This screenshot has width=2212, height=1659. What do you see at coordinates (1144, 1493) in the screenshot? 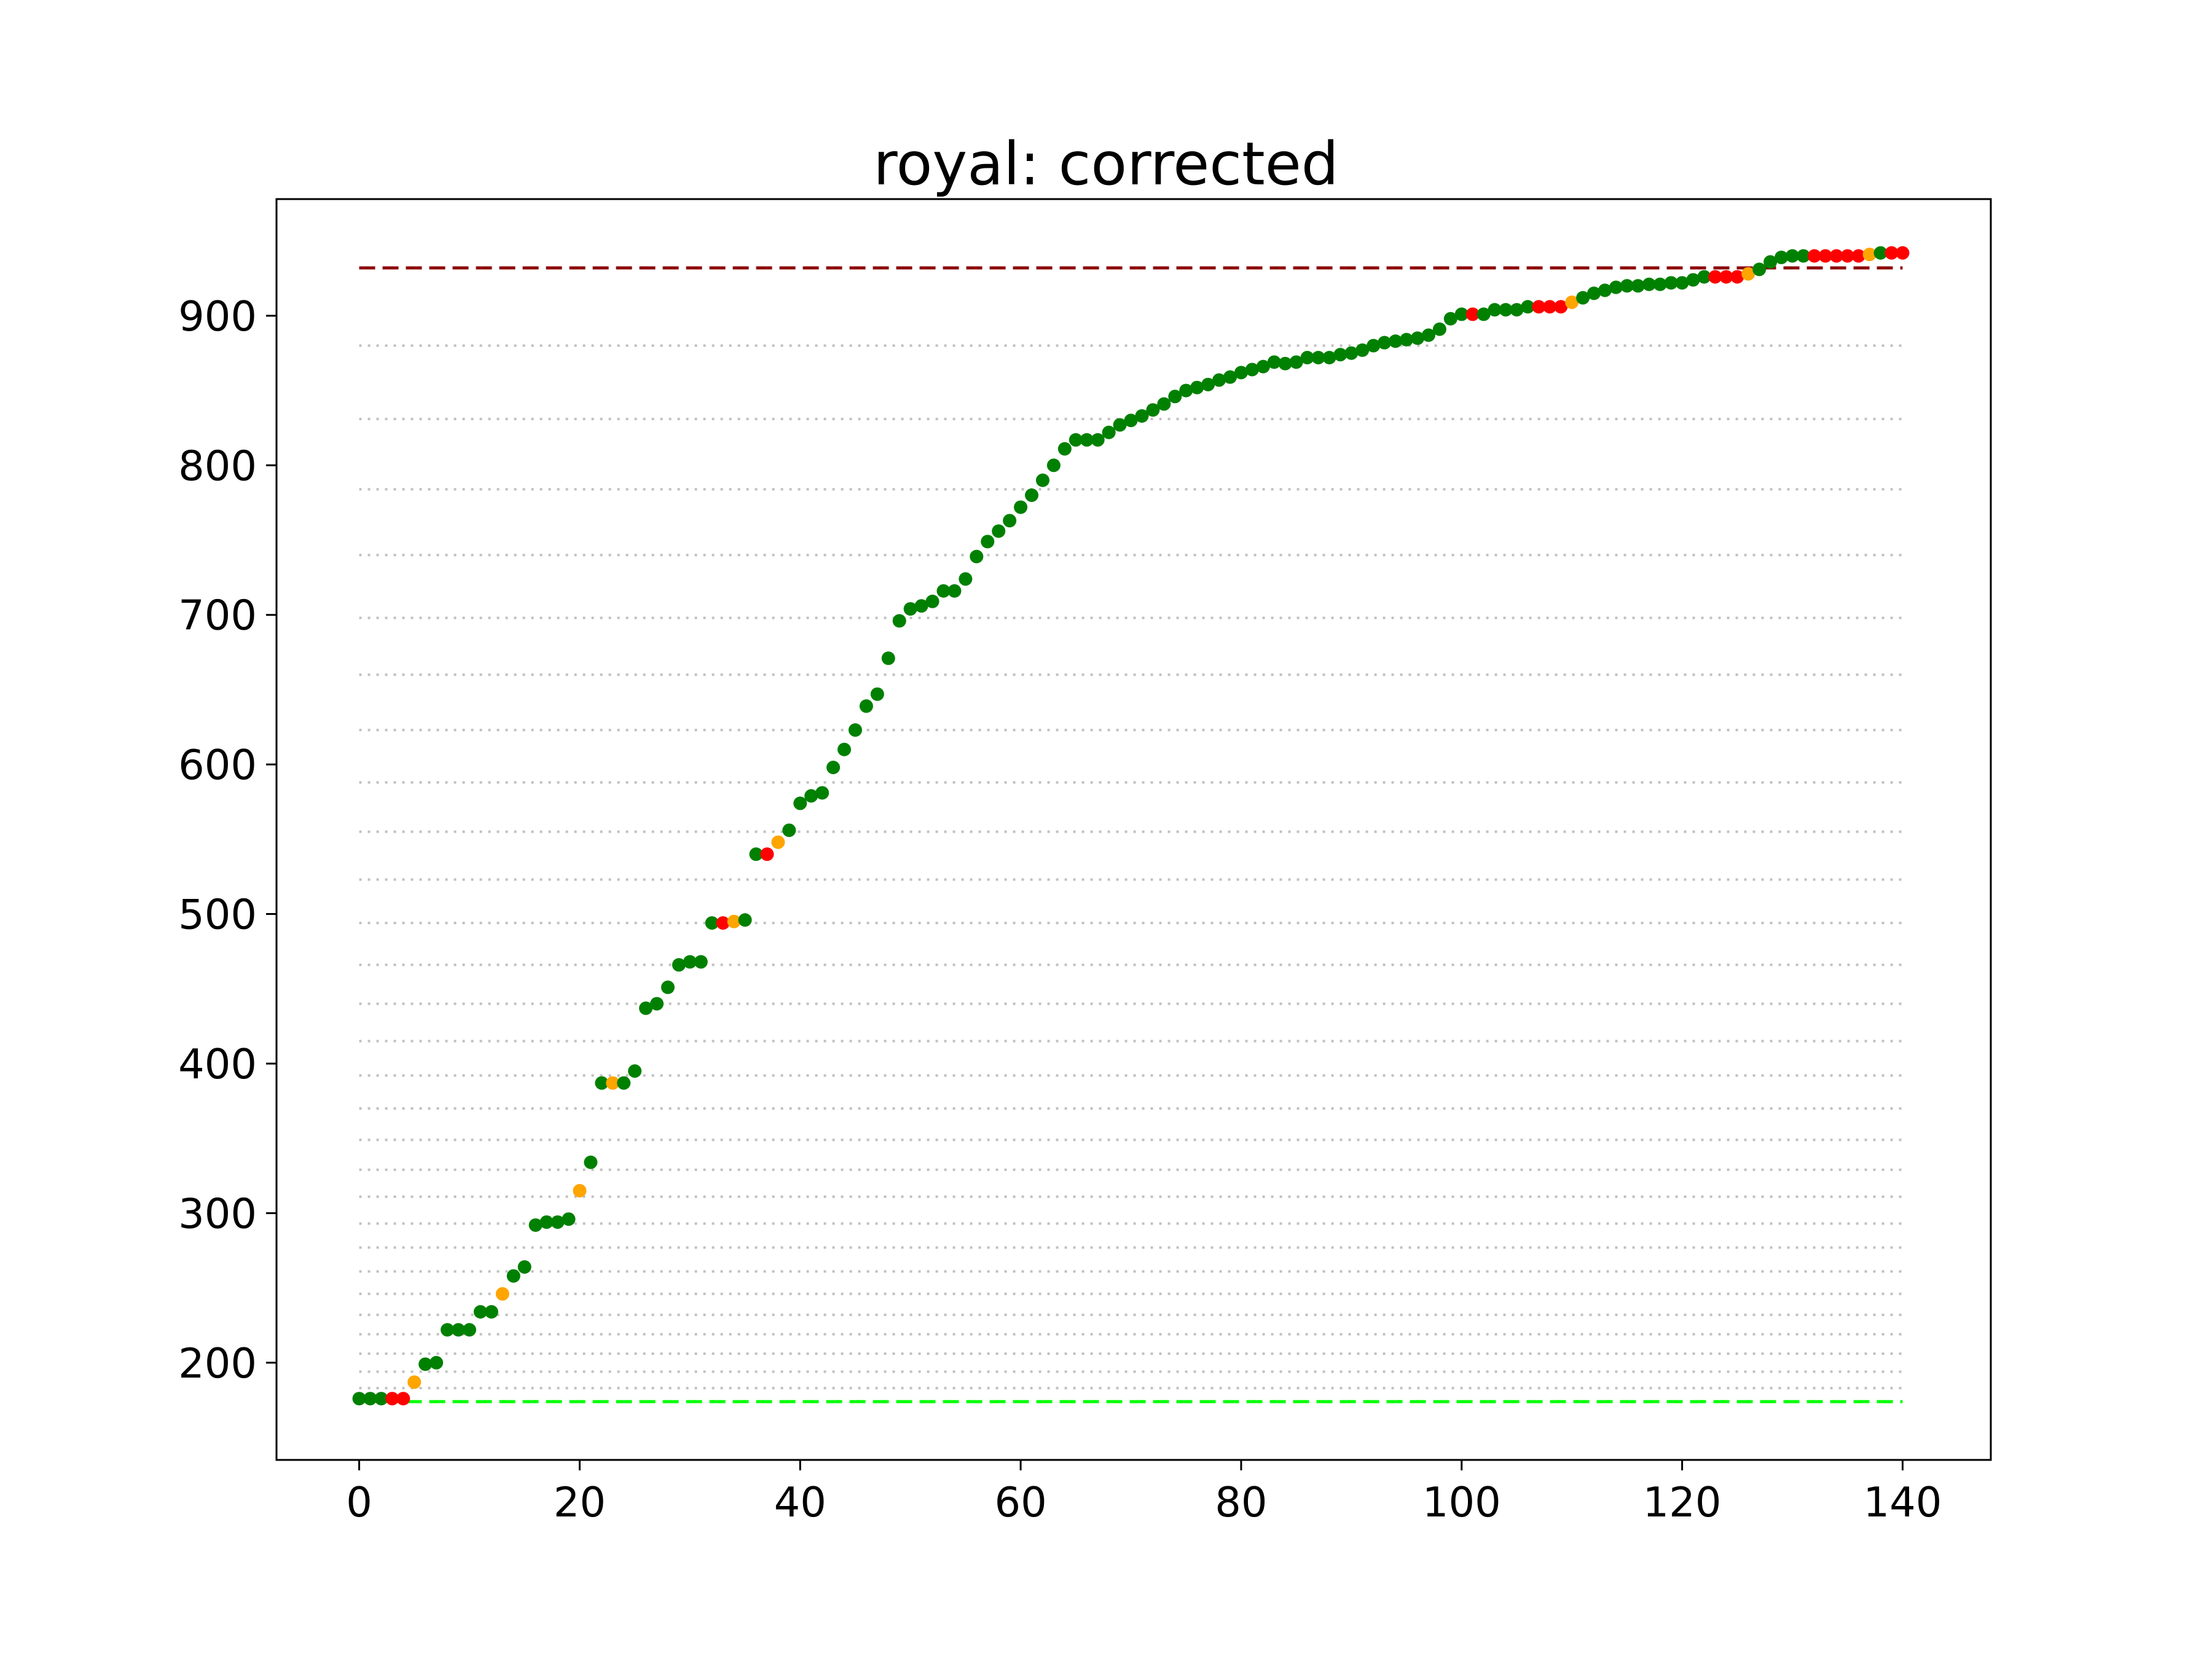
I see `x-axis: 0 20 40 60 80 100 120 140` at bounding box center [1144, 1493].